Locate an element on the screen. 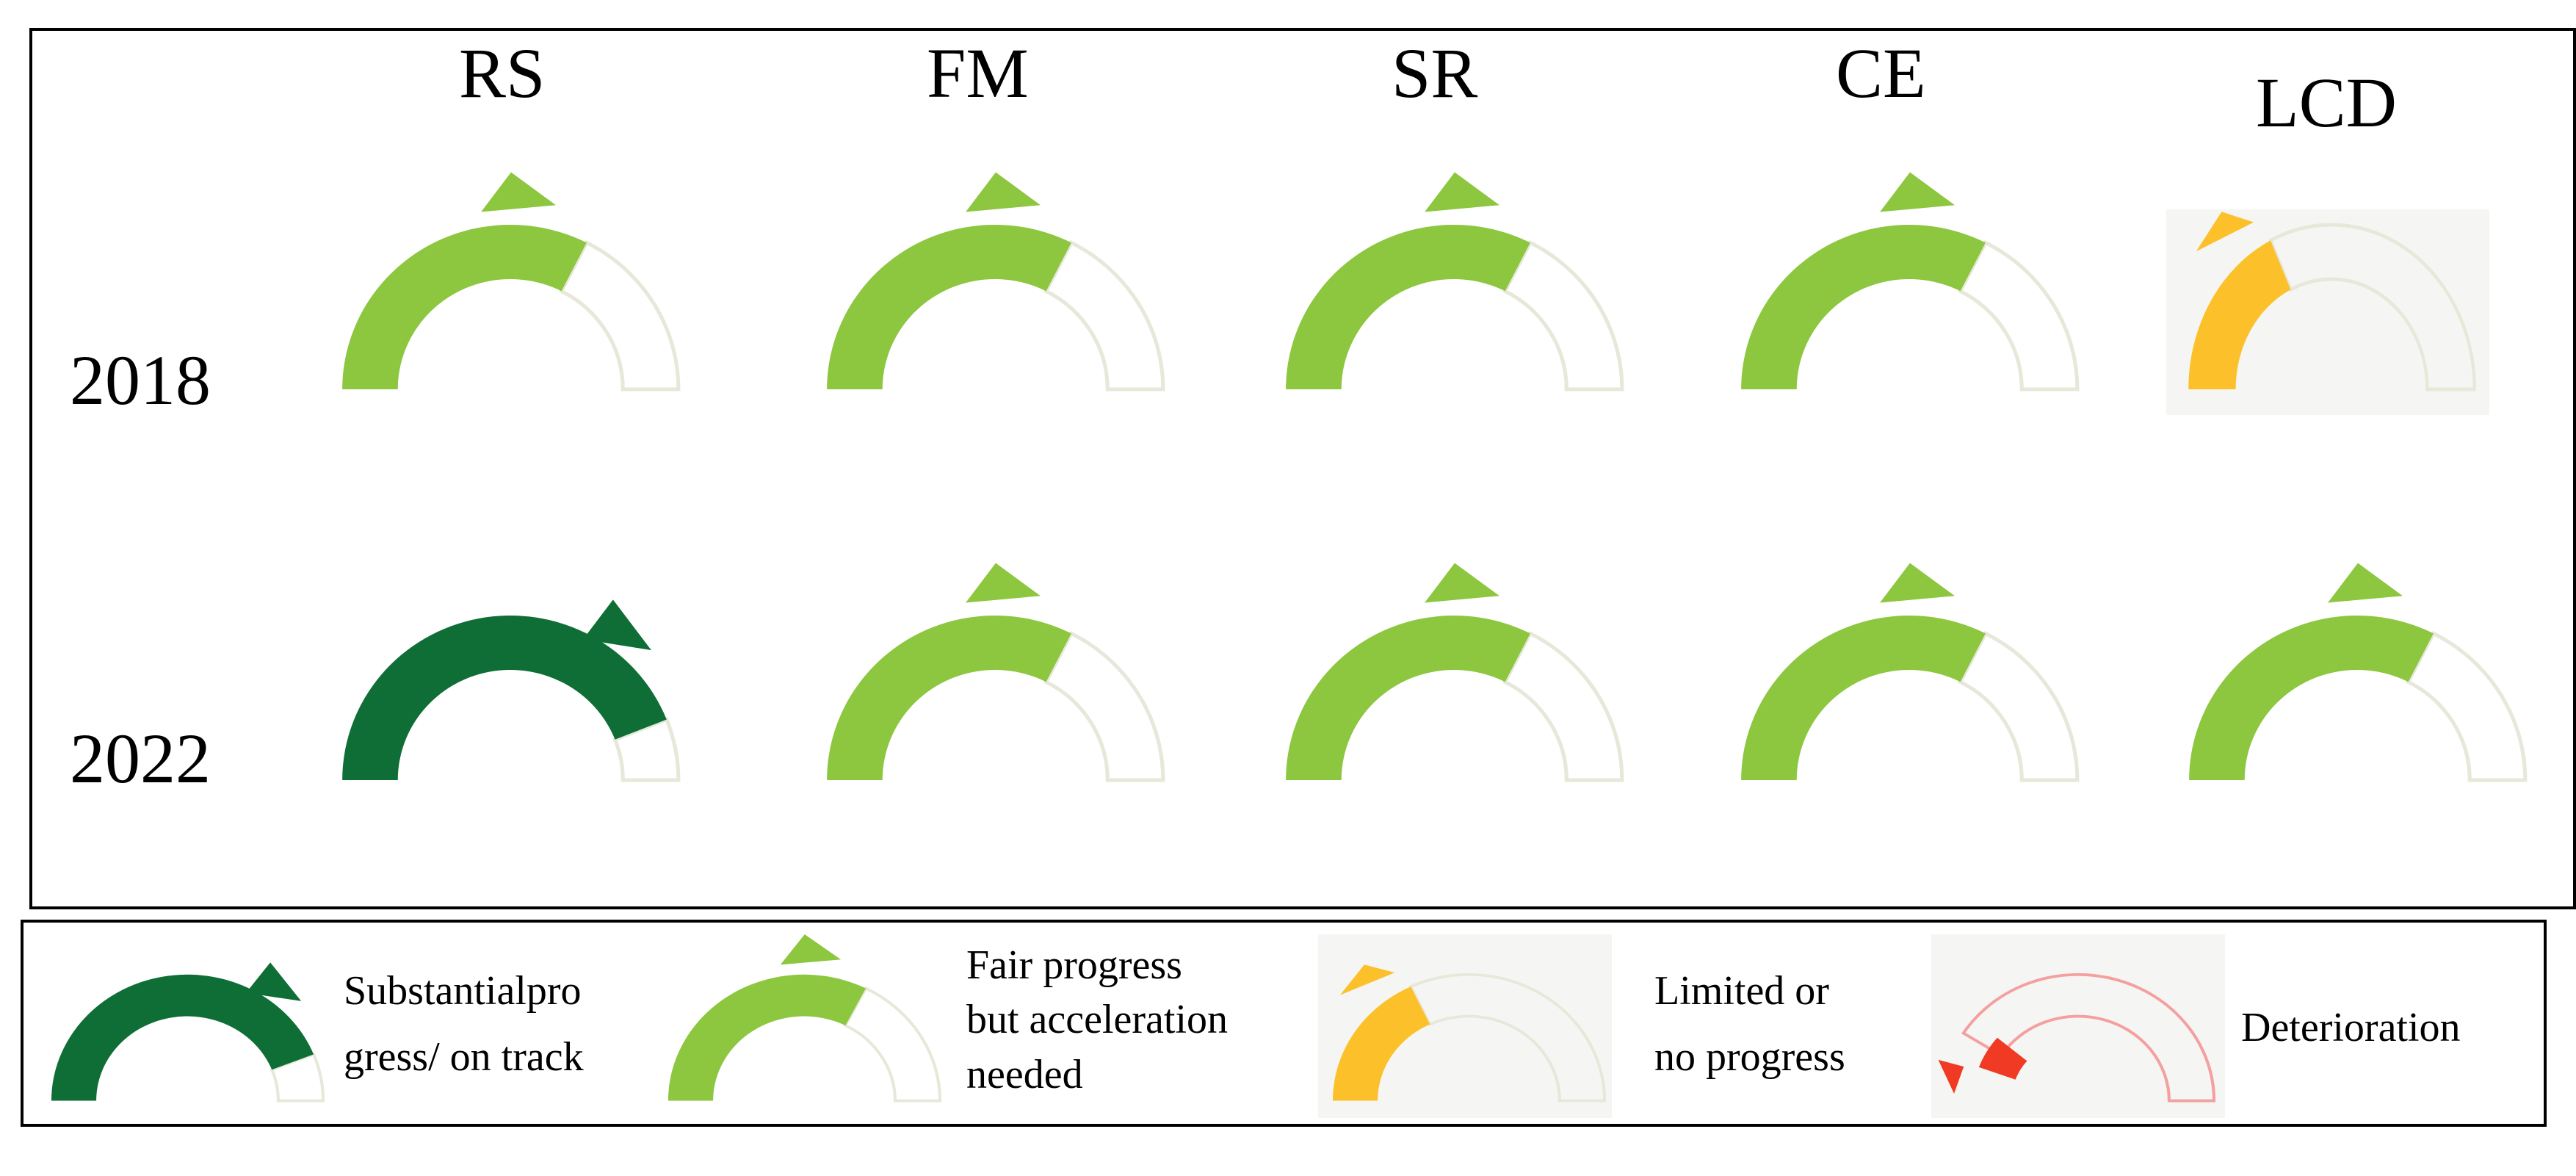  row-label-2018: 2018 is located at coordinates (140, 380).